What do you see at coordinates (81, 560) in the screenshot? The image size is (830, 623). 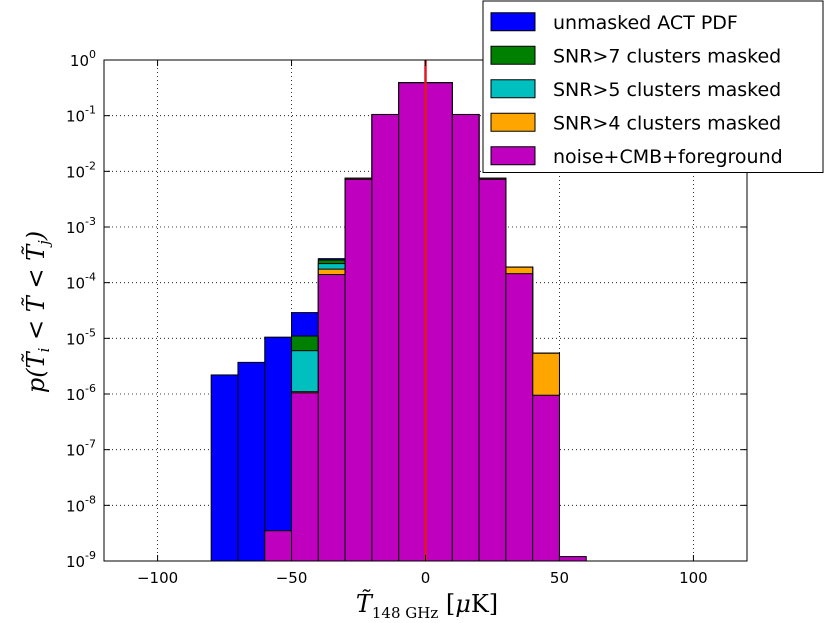 I see `y-tick-label: 10⁻⁹` at bounding box center [81, 560].